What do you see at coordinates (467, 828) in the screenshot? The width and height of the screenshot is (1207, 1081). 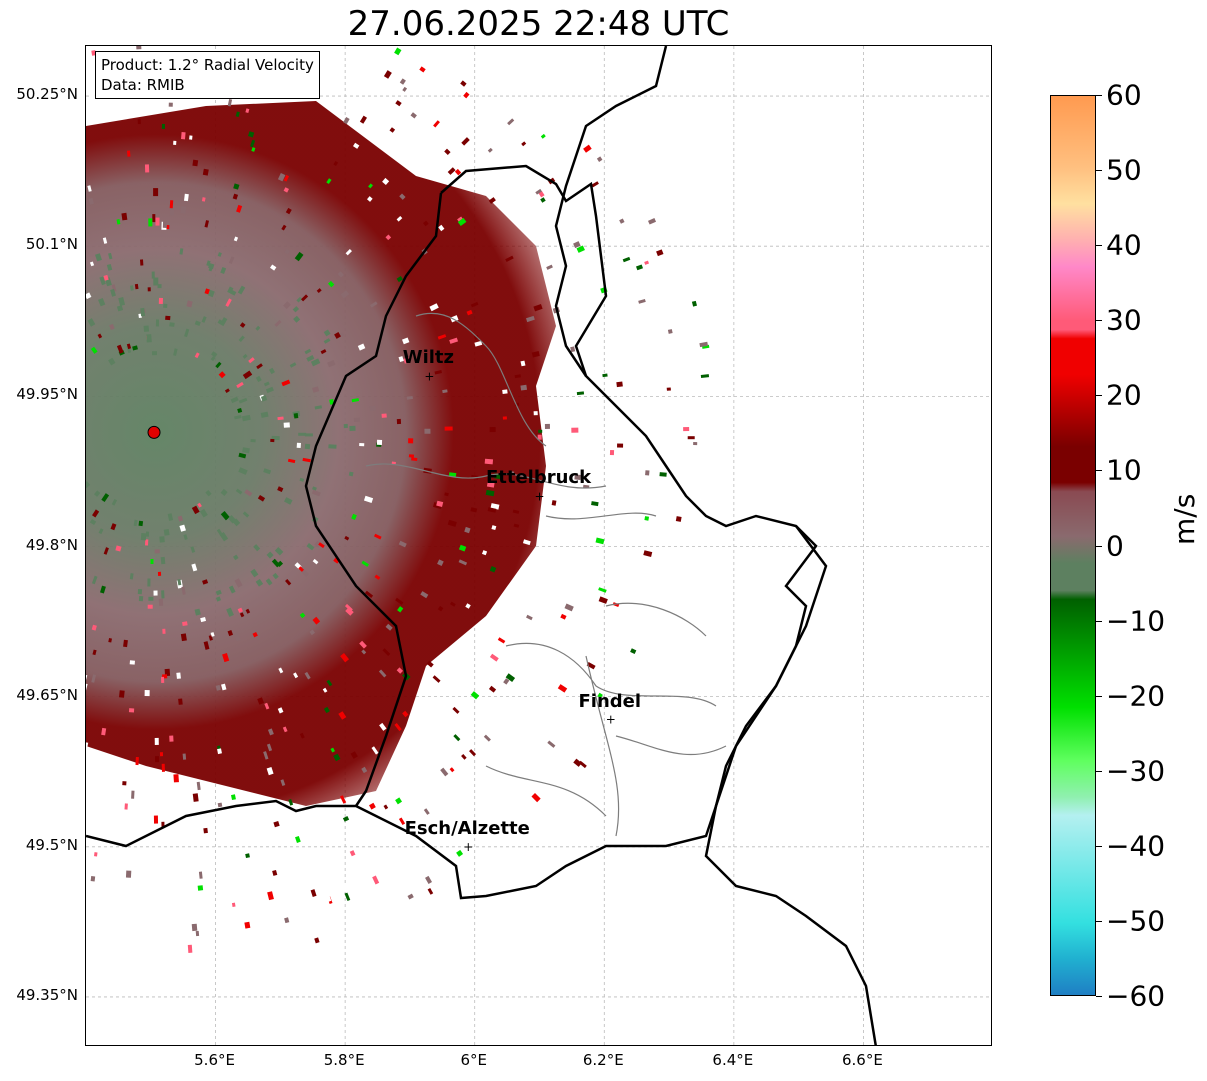 I see `city-label: Esch/Alzette` at bounding box center [467, 828].